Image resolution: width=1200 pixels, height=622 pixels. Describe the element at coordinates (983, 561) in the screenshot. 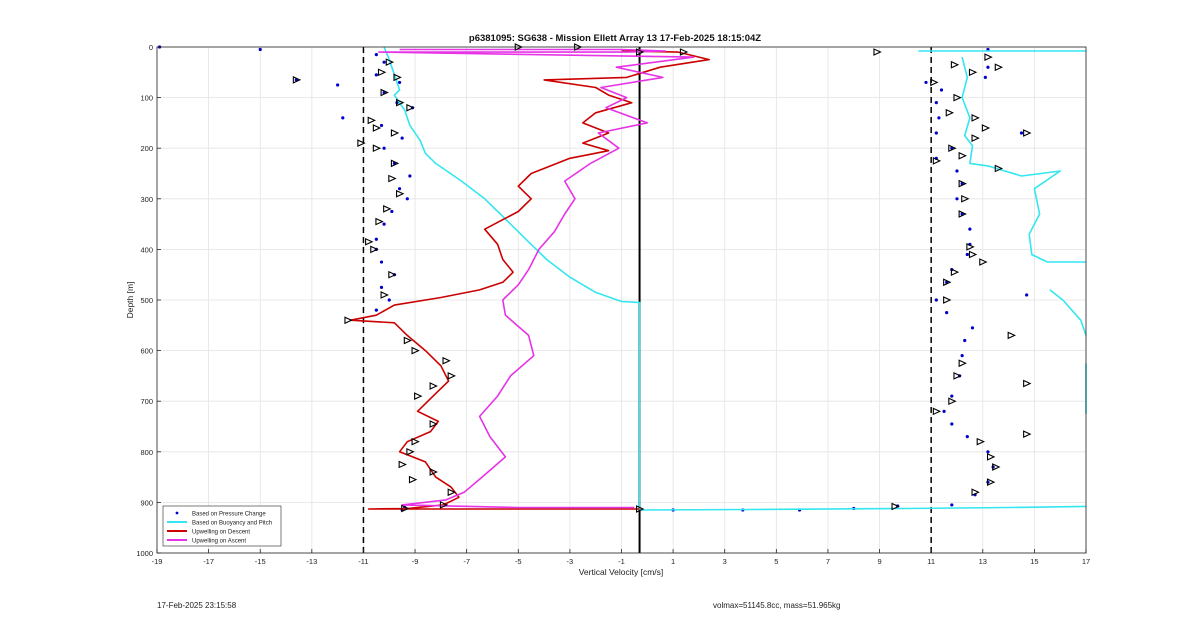

I see `x-tick-label: 13` at that location.